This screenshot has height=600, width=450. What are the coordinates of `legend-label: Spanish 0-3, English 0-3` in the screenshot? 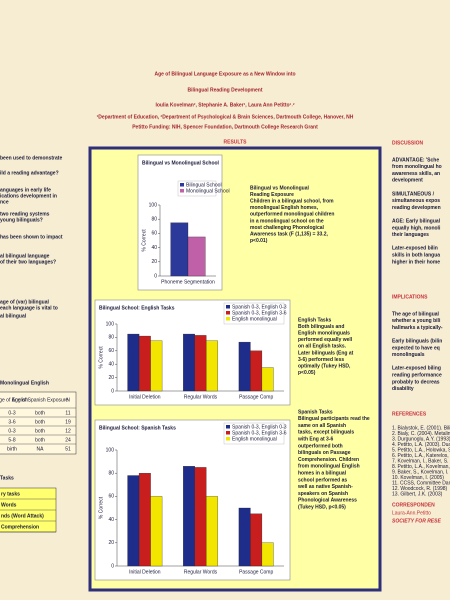 It's located at (259, 307).